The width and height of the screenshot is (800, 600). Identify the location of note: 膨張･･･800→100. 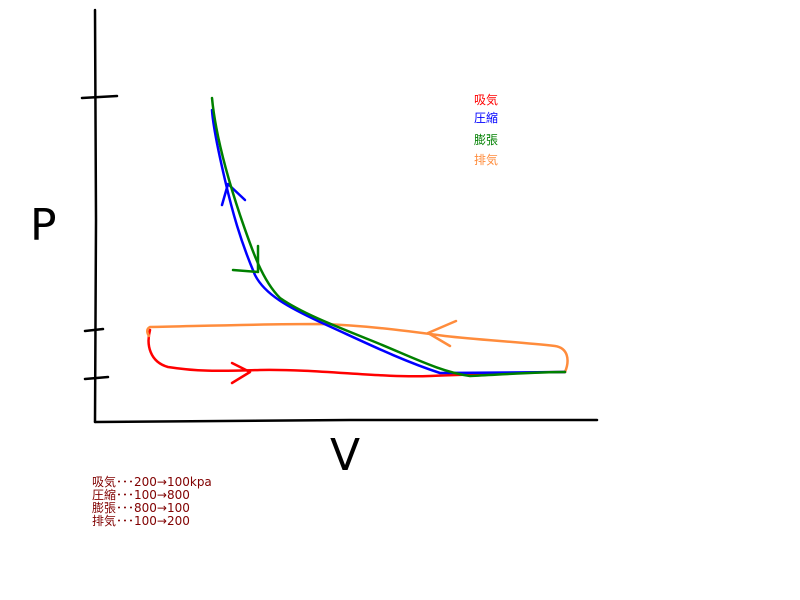
(141, 508).